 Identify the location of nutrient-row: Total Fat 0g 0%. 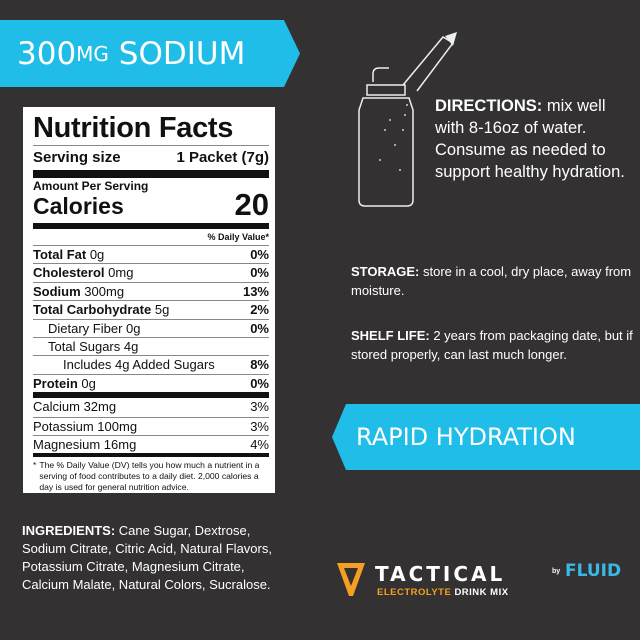
(151, 253).